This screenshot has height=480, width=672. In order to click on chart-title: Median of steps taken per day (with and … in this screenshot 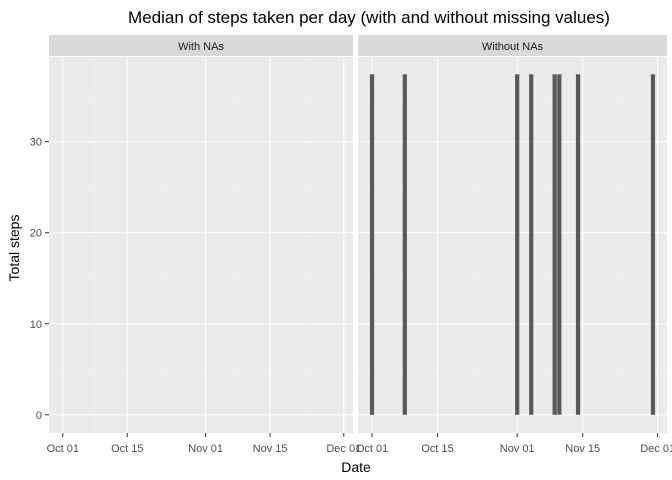, I will do `click(369, 17)`.